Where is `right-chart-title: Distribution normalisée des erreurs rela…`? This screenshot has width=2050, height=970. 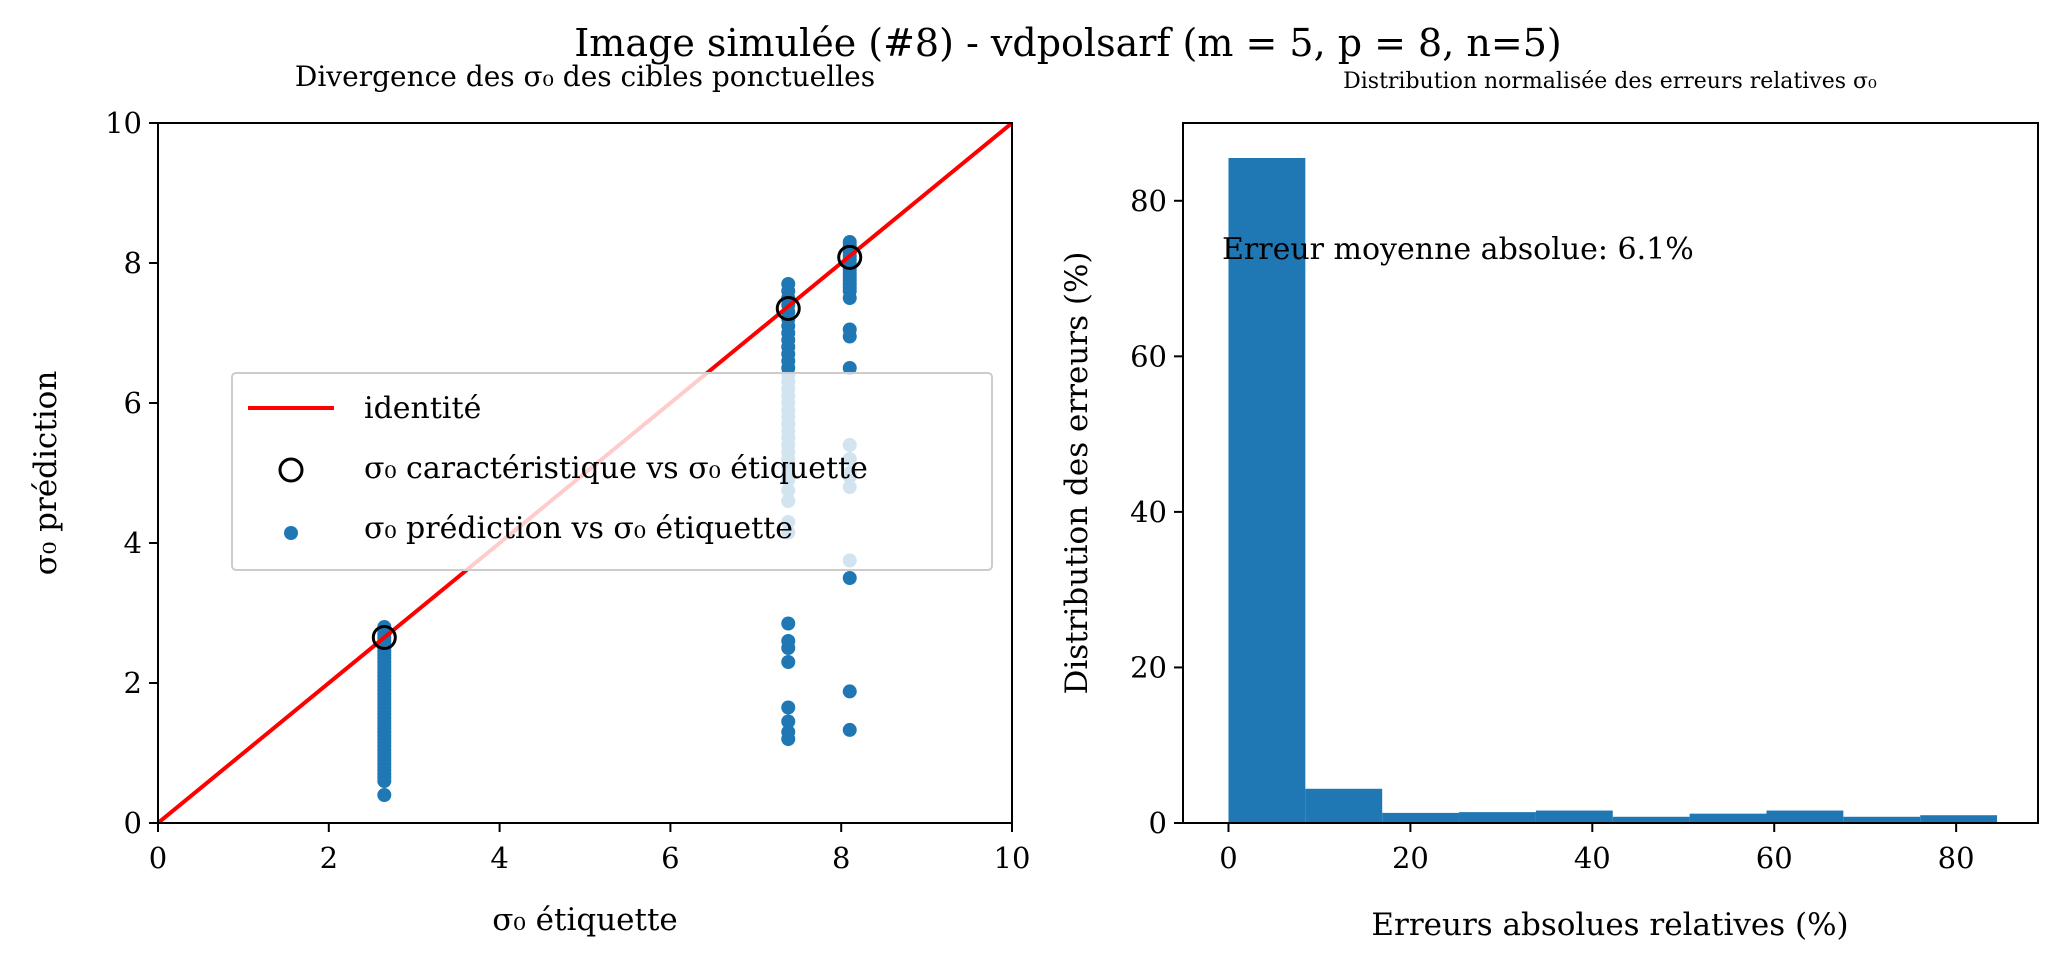
right-chart-title: Distribution normalisée des erreurs rela… is located at coordinates (1610, 81).